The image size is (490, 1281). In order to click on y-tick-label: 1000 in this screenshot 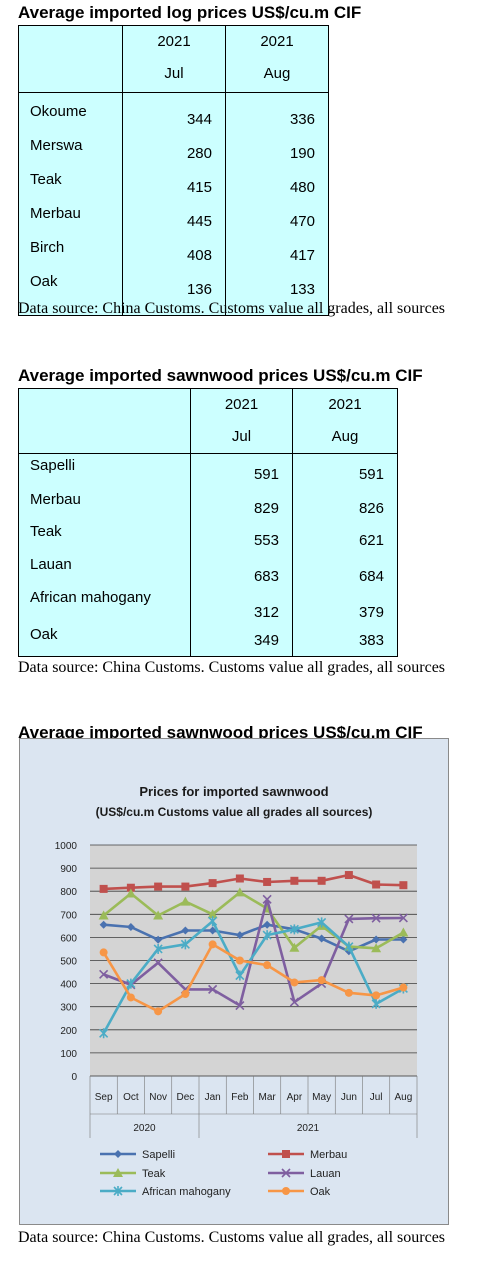, I will do `click(66, 846)`.